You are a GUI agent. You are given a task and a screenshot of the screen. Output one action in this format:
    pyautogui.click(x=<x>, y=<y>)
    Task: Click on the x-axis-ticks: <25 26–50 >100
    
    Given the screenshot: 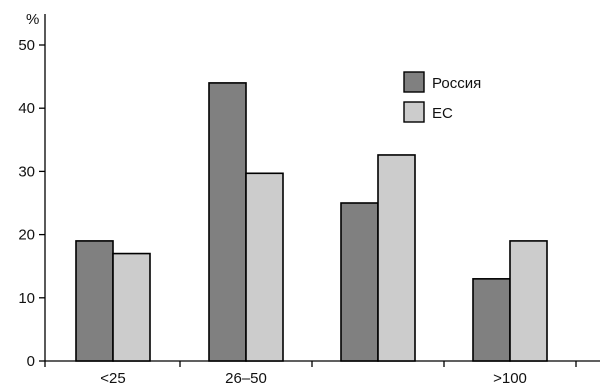 What is the action you would take?
    pyautogui.click(x=310, y=373)
    